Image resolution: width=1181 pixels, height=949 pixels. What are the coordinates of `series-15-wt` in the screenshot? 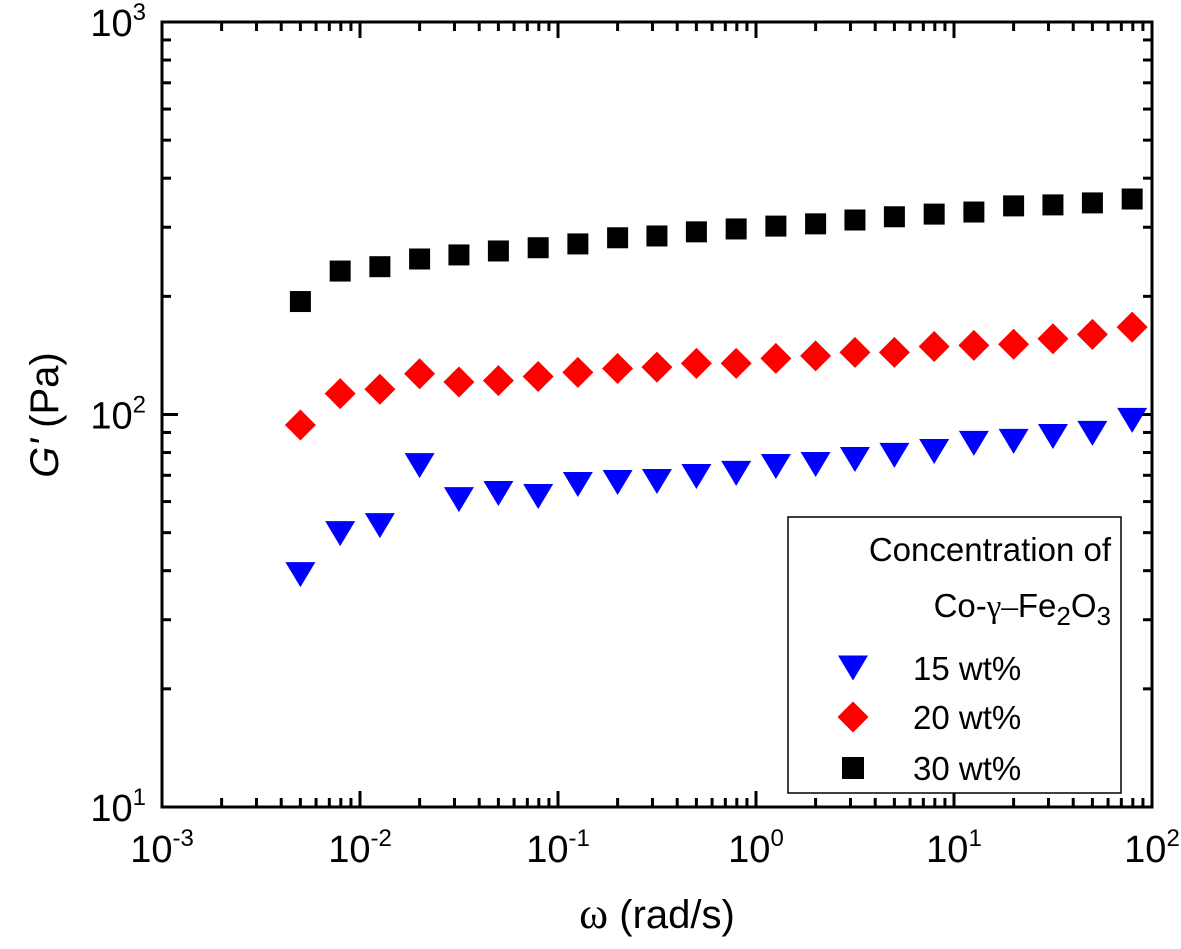 It's located at (716, 497).